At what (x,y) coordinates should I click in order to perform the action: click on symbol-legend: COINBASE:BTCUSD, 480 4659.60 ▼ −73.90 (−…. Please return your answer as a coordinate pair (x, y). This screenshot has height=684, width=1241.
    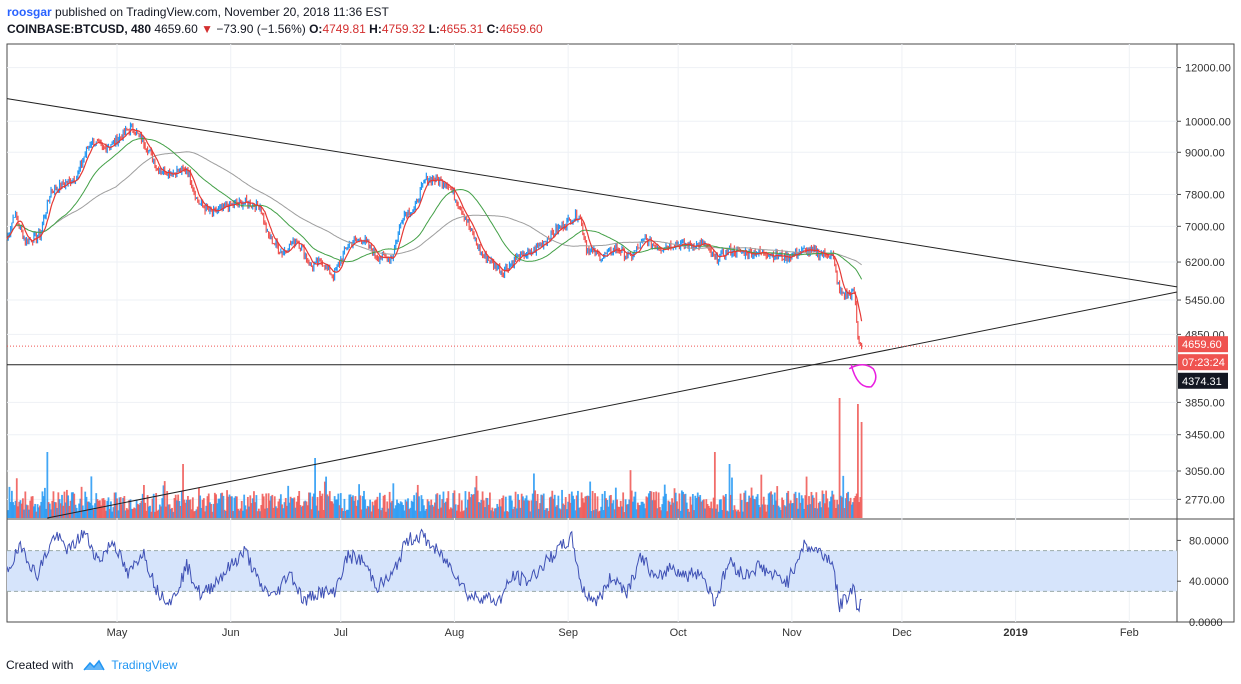
    Looking at the image, I should click on (275, 29).